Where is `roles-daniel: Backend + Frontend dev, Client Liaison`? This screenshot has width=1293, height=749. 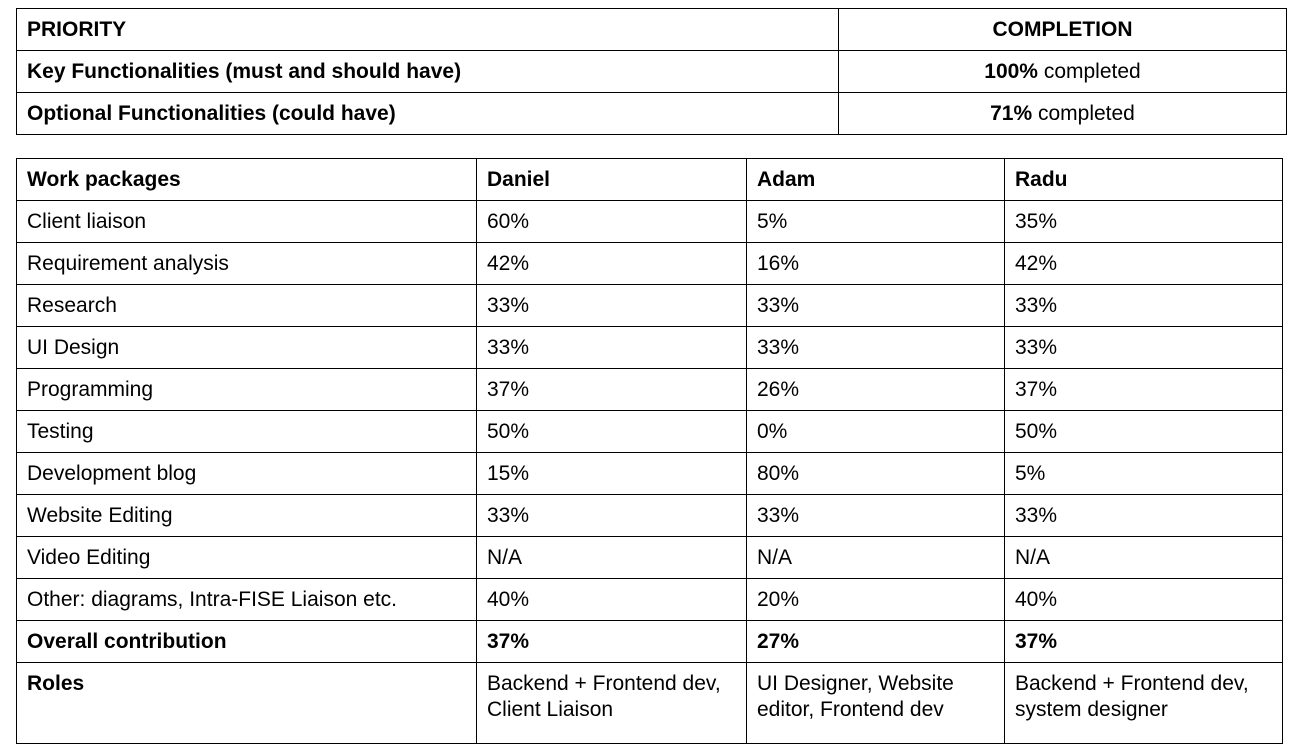
roles-daniel: Backend + Frontend dev, Client Liaison is located at coordinates (611, 703).